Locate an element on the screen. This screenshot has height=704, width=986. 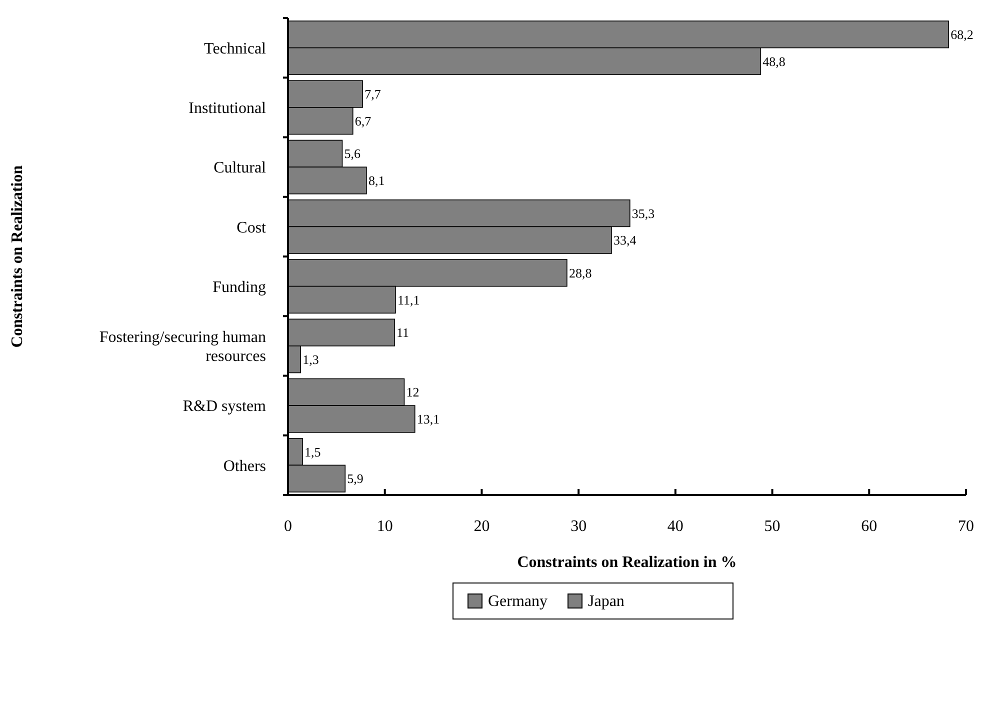
x-tick-label: 10 is located at coordinates (384, 526).